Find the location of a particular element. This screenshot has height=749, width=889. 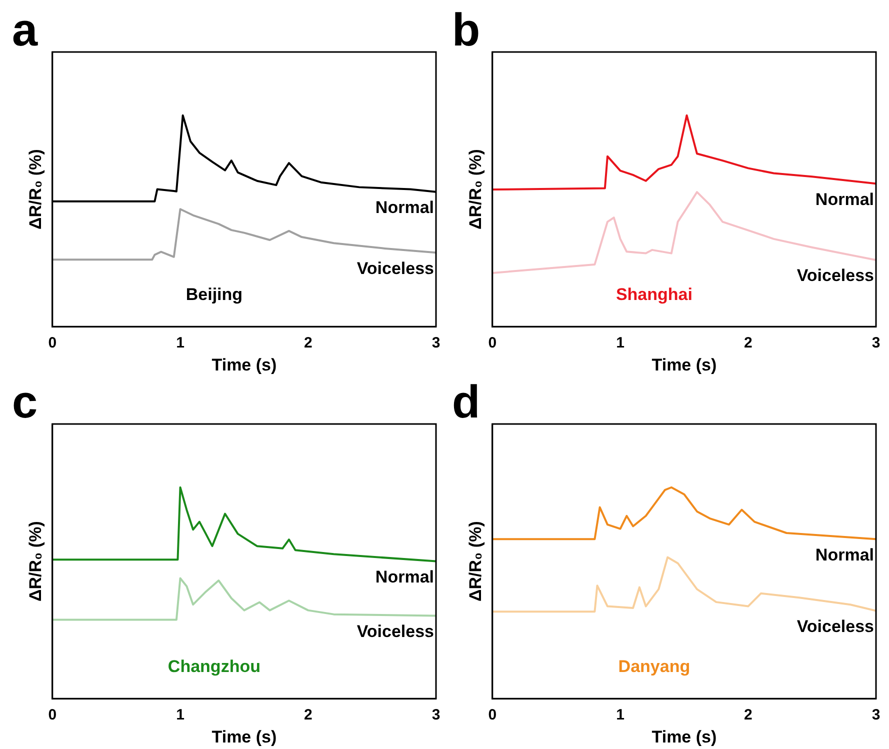

chart-title: b is located at coordinates (466, 30).